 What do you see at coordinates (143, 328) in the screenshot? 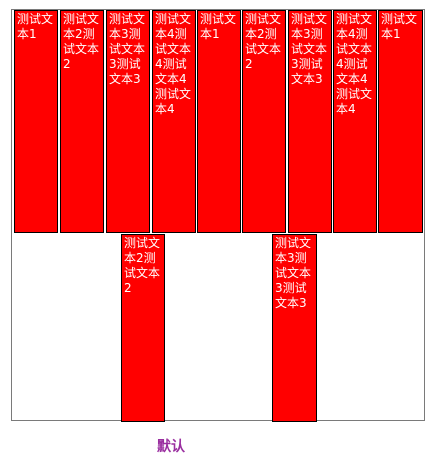
I see `text-box-10: 测试文本2测试文本2` at bounding box center [143, 328].